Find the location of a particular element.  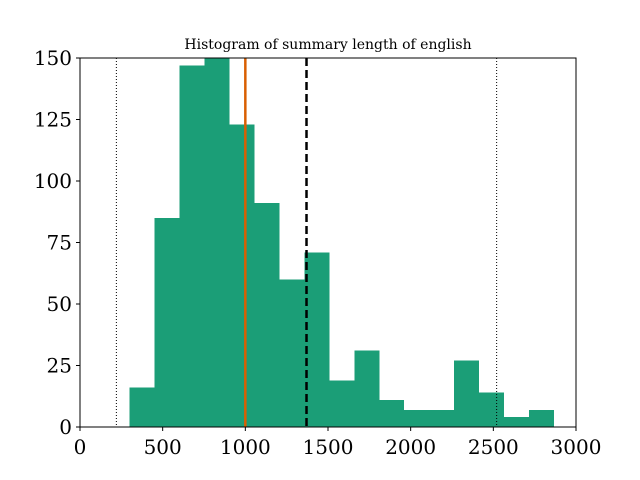

x-tick-label: 3000 is located at coordinates (576, 447).